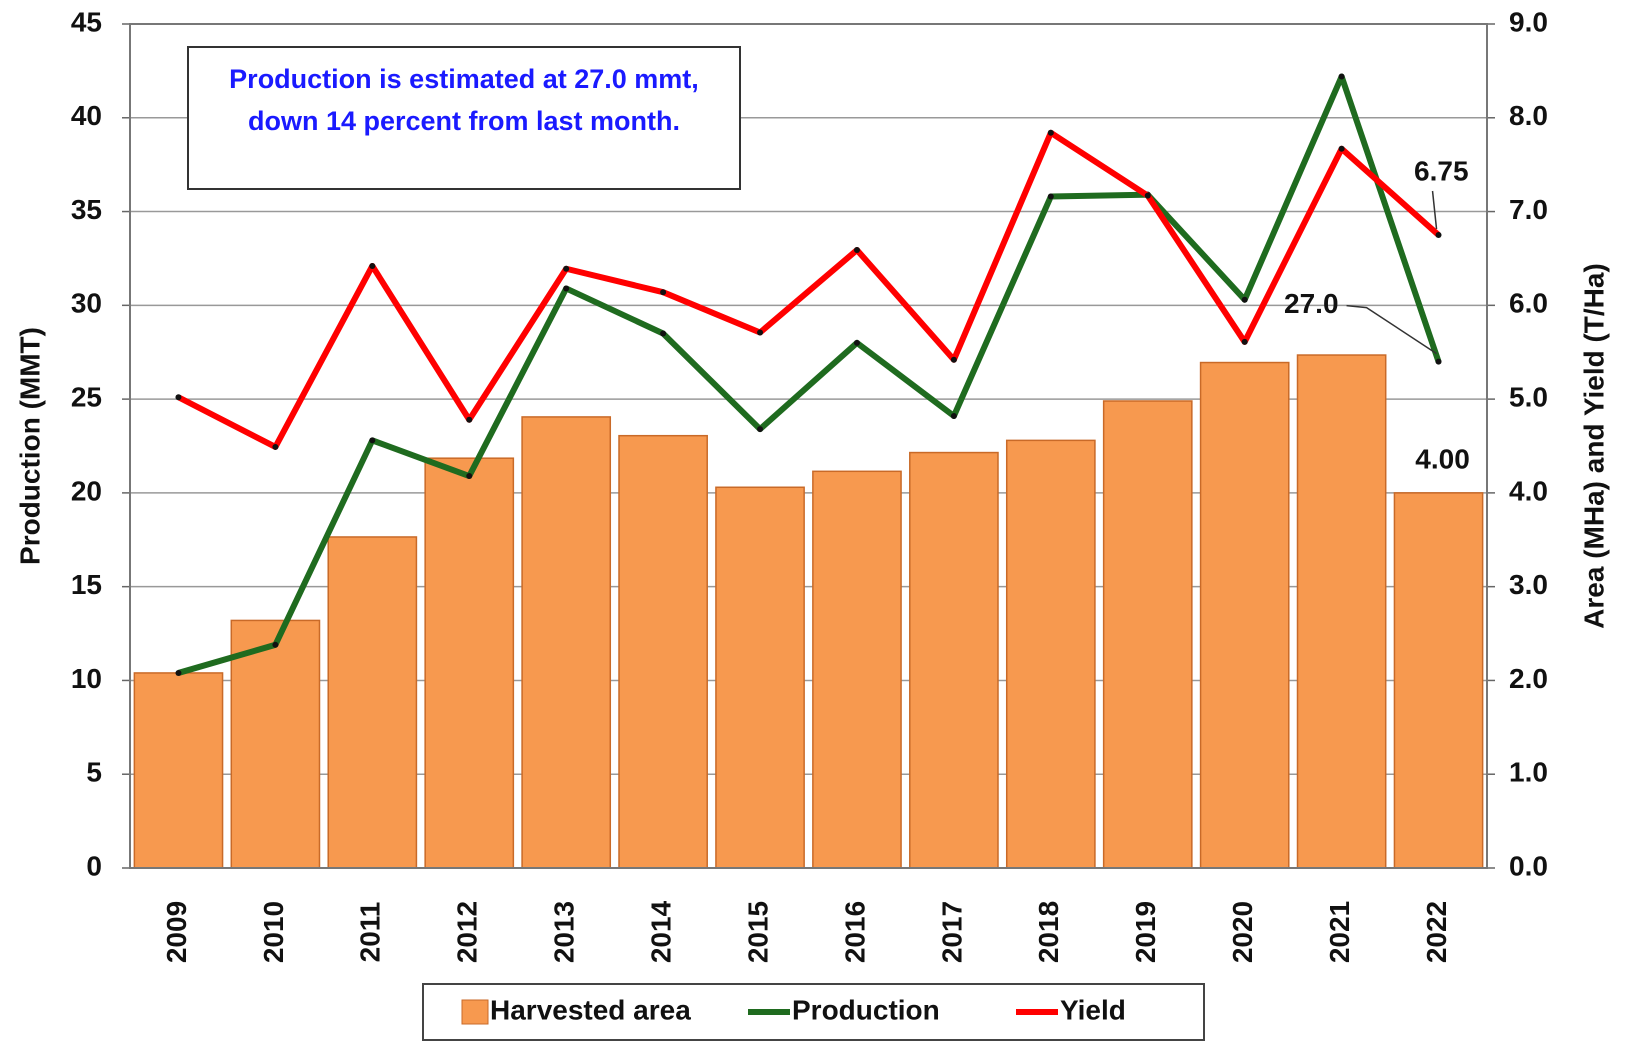  What do you see at coordinates (176, 932) in the screenshot?
I see `x-tick-label: 2009` at bounding box center [176, 932].